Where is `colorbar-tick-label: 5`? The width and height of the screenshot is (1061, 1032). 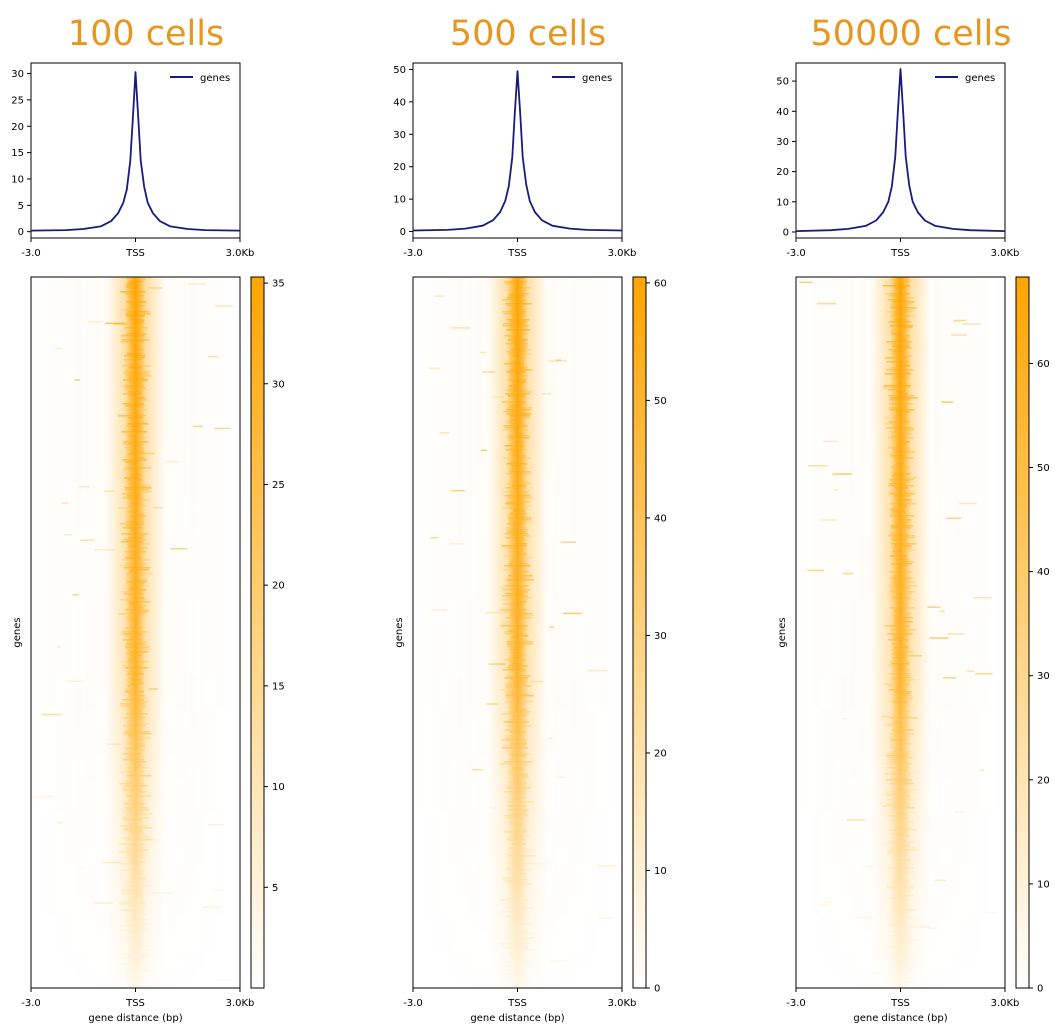
colorbar-tick-label: 5 is located at coordinates (275, 888).